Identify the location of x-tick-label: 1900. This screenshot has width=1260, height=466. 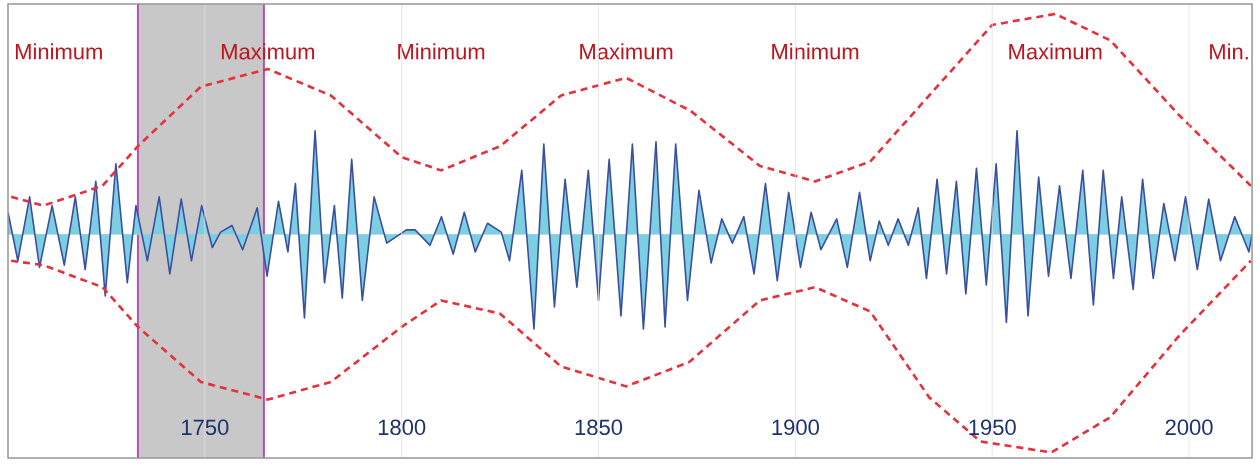
(795, 427).